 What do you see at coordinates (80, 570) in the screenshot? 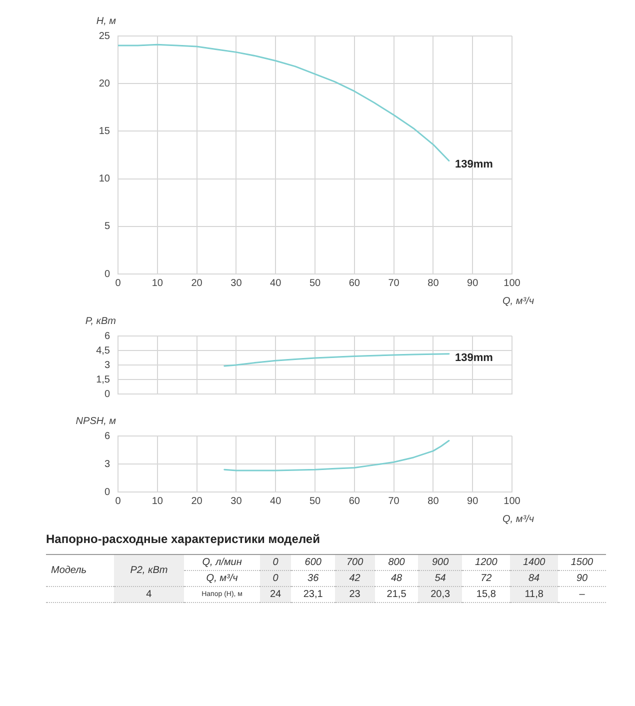
I see `text: Модель` at bounding box center [80, 570].